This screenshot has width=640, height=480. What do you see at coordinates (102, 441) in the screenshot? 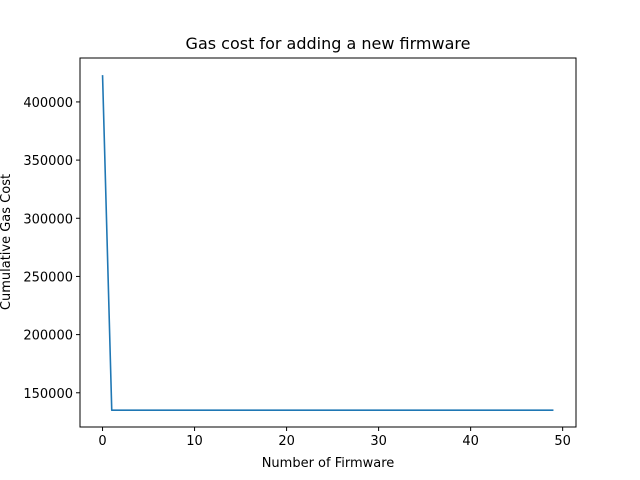
I see `x-tick-label: 0` at bounding box center [102, 441].